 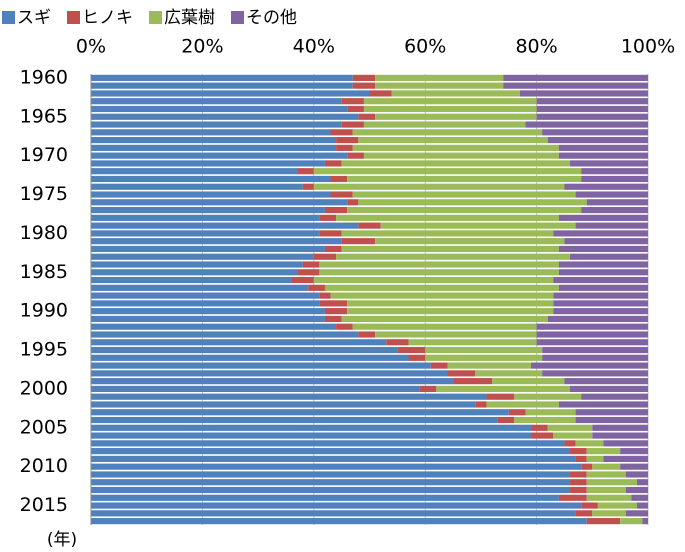 I want to click on x-tick-label: 40%, so click(x=314, y=47).